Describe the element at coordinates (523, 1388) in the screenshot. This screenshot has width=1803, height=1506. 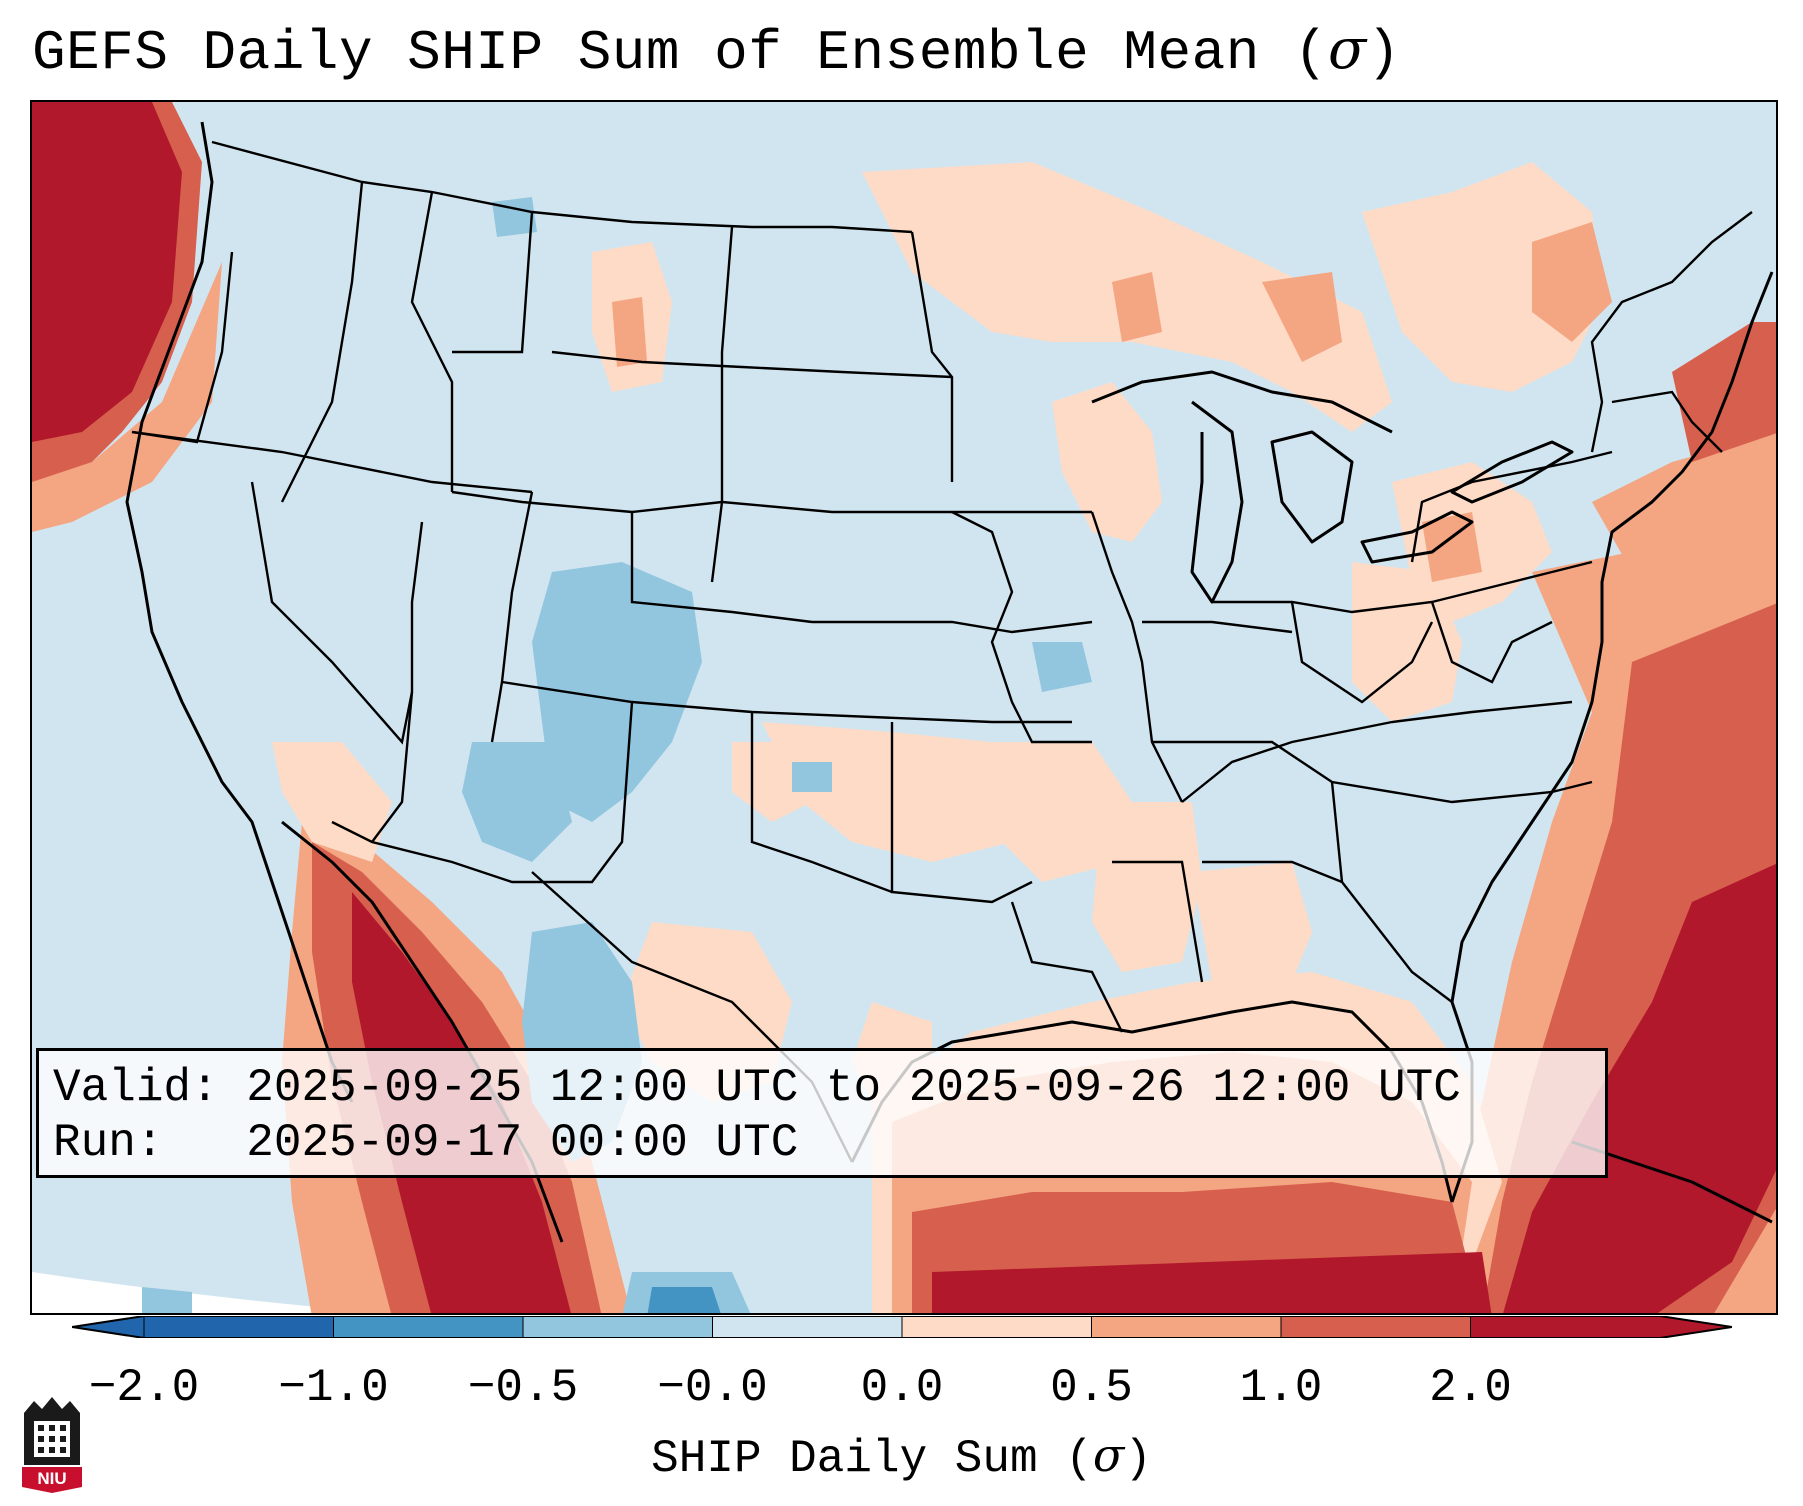
I see `colorbar-tick-label: −0.5` at that location.